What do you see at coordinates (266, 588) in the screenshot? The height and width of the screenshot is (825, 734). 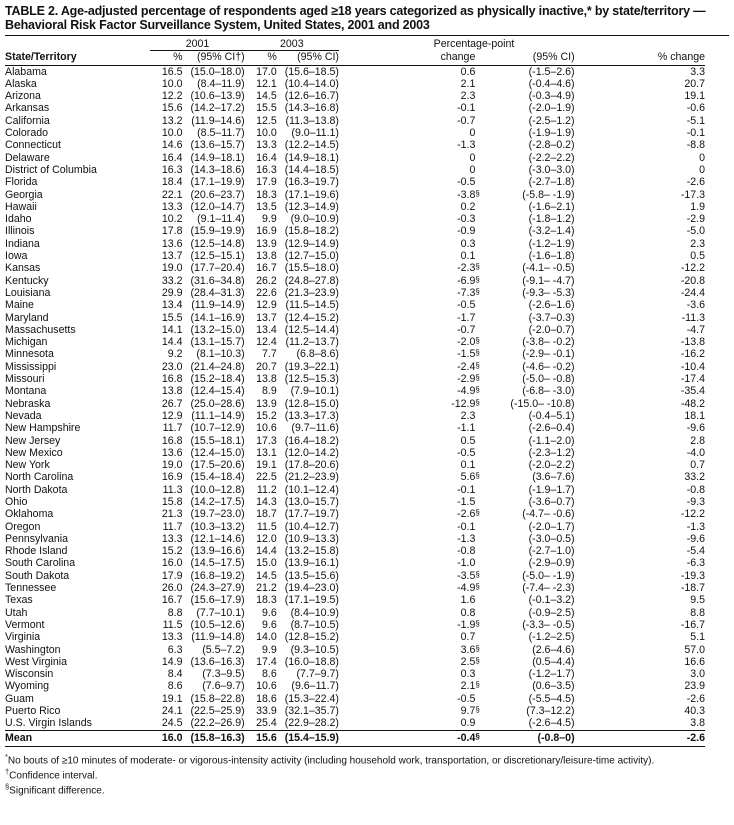 I see `pct-2003: 21.2` at bounding box center [266, 588].